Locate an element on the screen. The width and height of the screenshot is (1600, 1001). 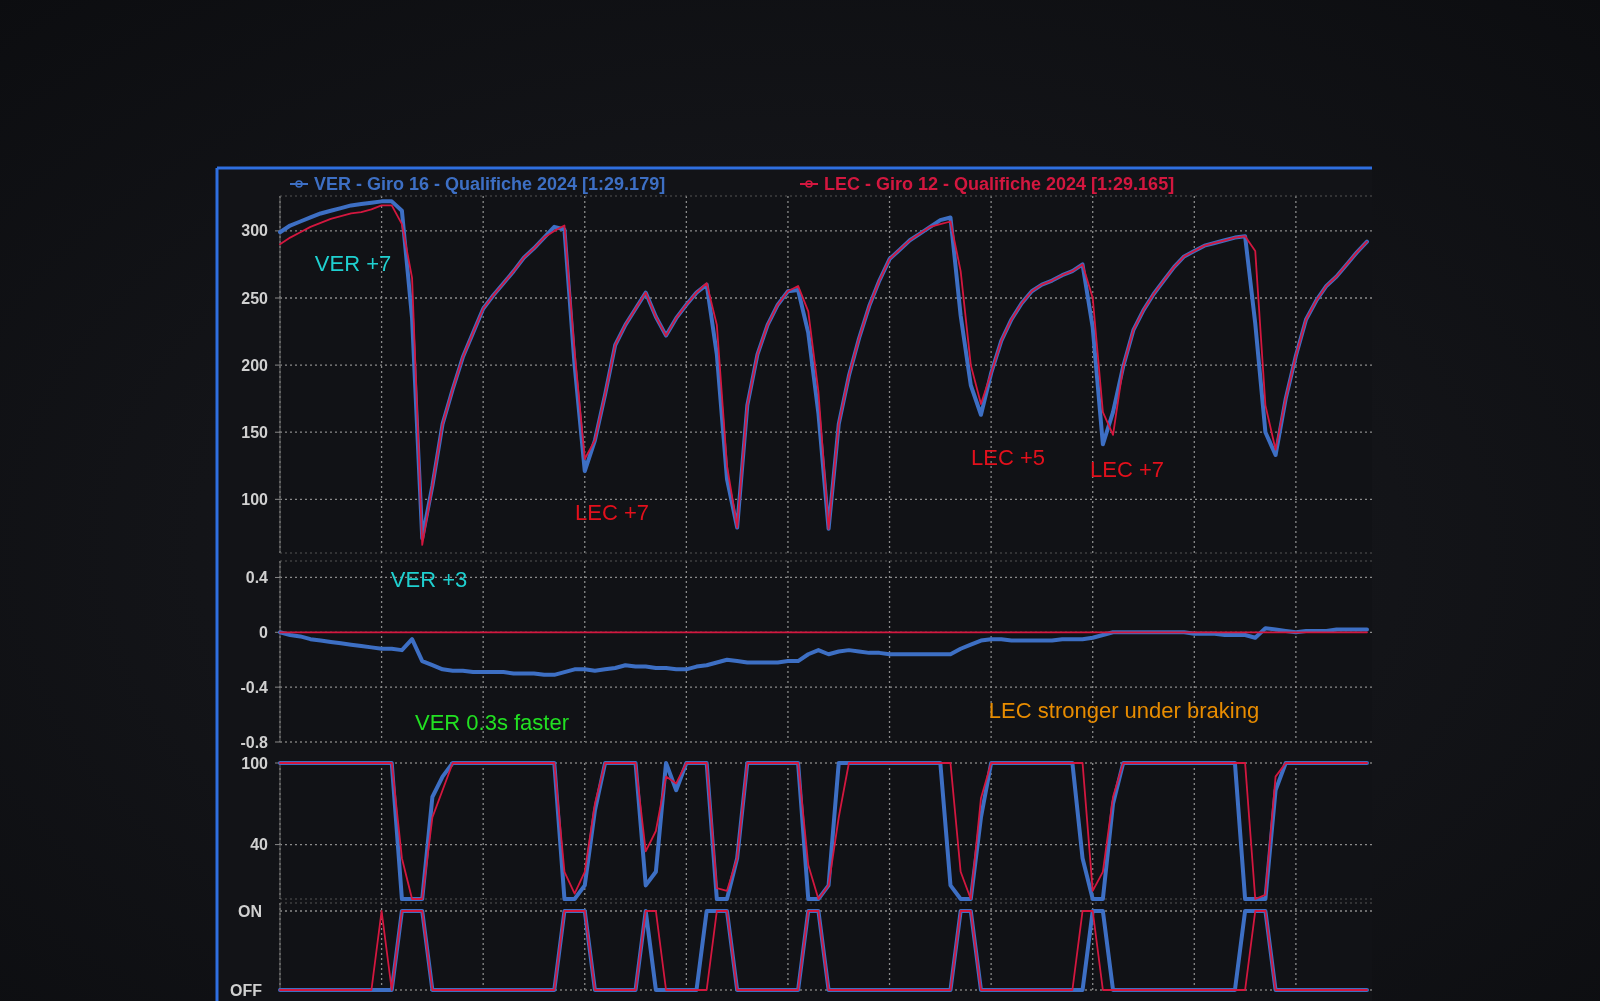
annotation: VER +3 is located at coordinates (429, 579).